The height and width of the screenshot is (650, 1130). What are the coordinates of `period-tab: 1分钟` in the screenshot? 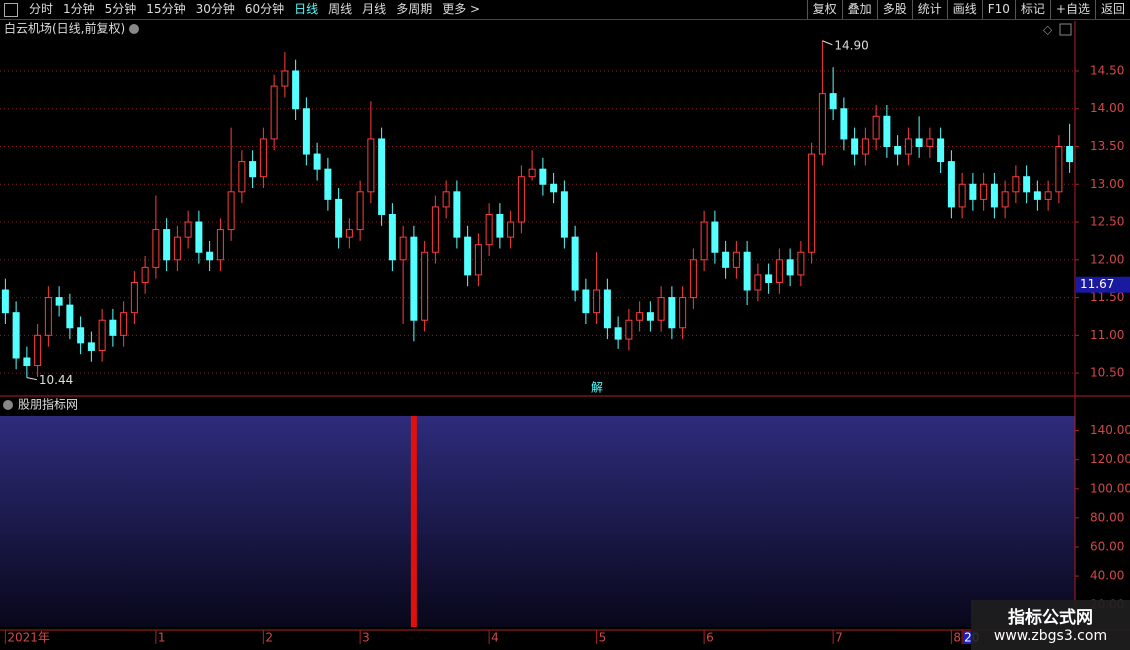 It's located at (79, 9).